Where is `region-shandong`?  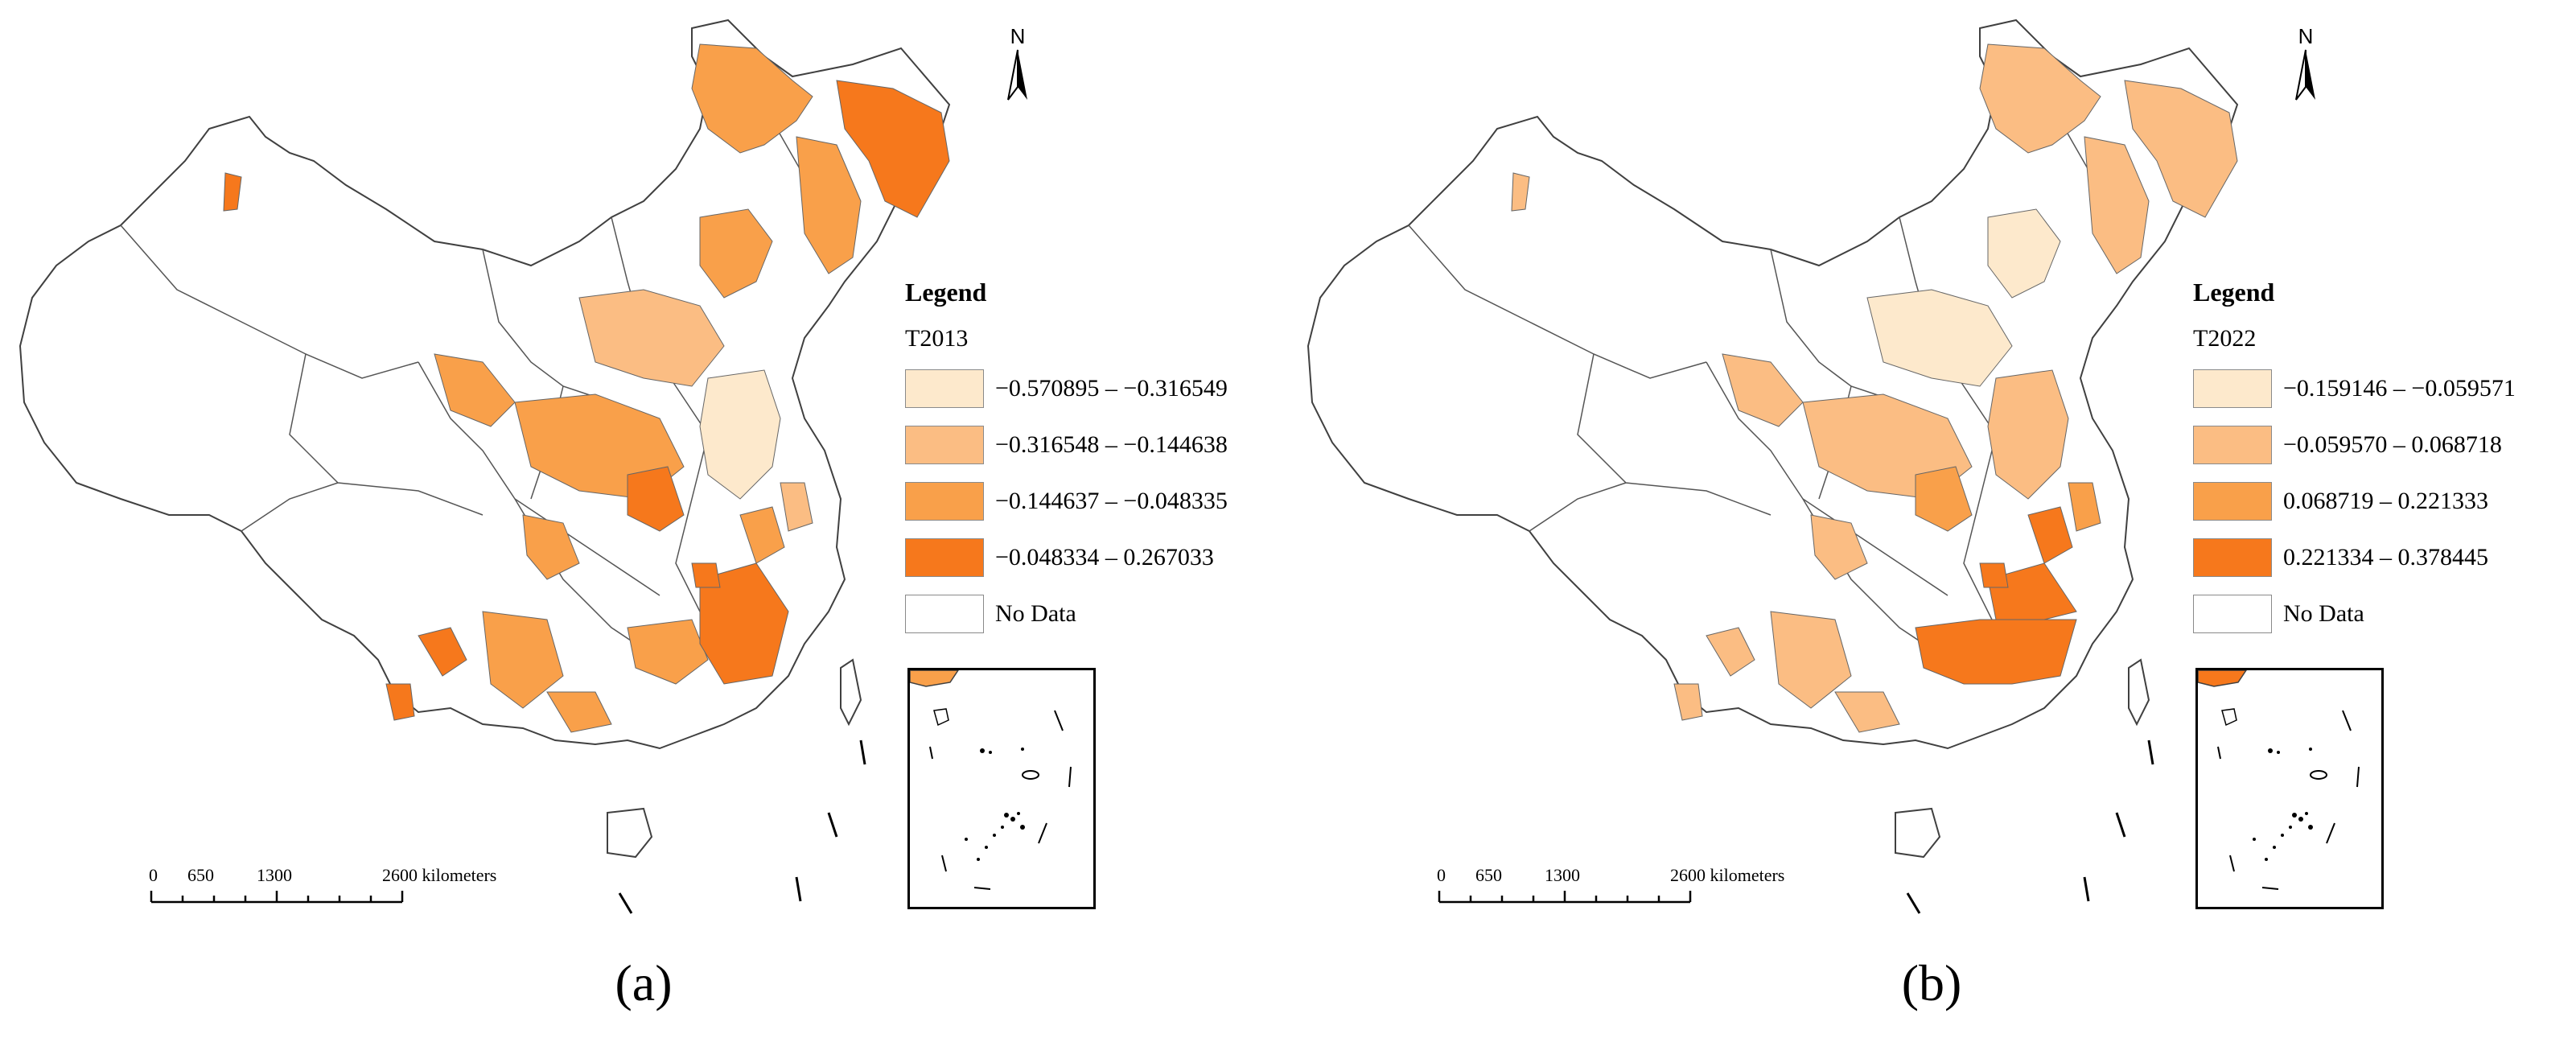 region-shandong is located at coordinates (2028, 435).